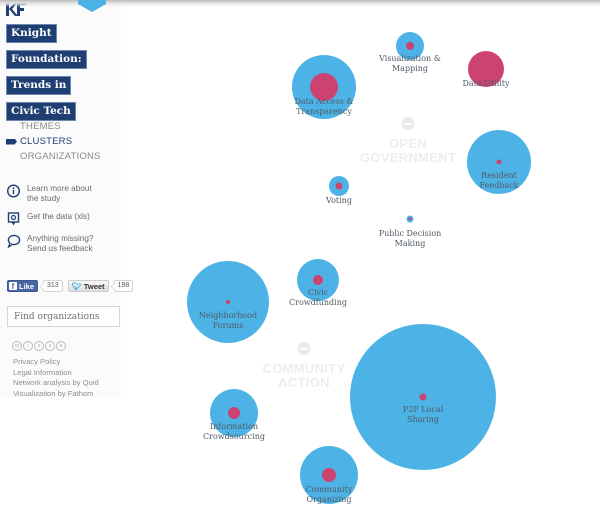 This screenshot has width=600, height=516. I want to click on social-buttons: f Like 313 🐦︎ Tweet 198, so click(70, 286).